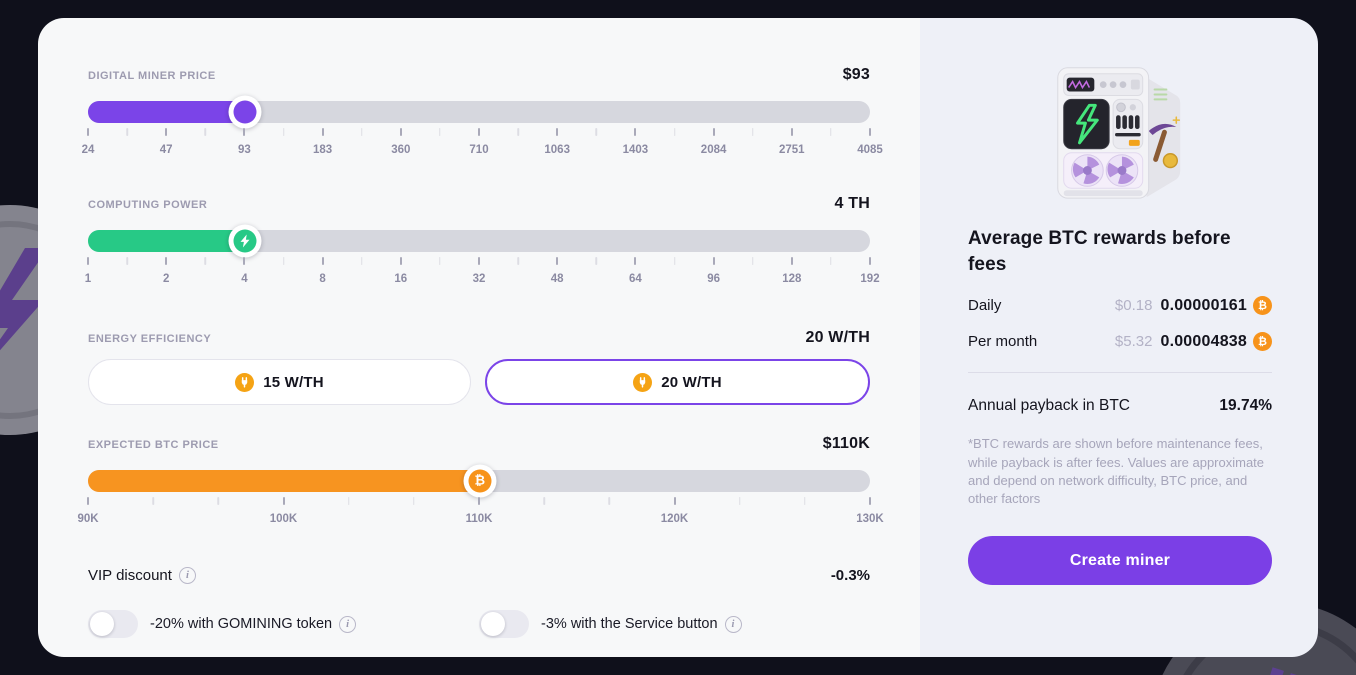  I want to click on miner-image, so click(1119, 133).